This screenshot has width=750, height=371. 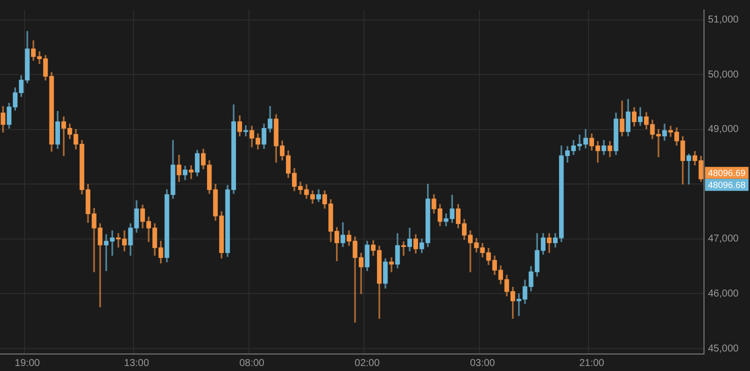 I want to click on candlestick, so click(x=391, y=264).